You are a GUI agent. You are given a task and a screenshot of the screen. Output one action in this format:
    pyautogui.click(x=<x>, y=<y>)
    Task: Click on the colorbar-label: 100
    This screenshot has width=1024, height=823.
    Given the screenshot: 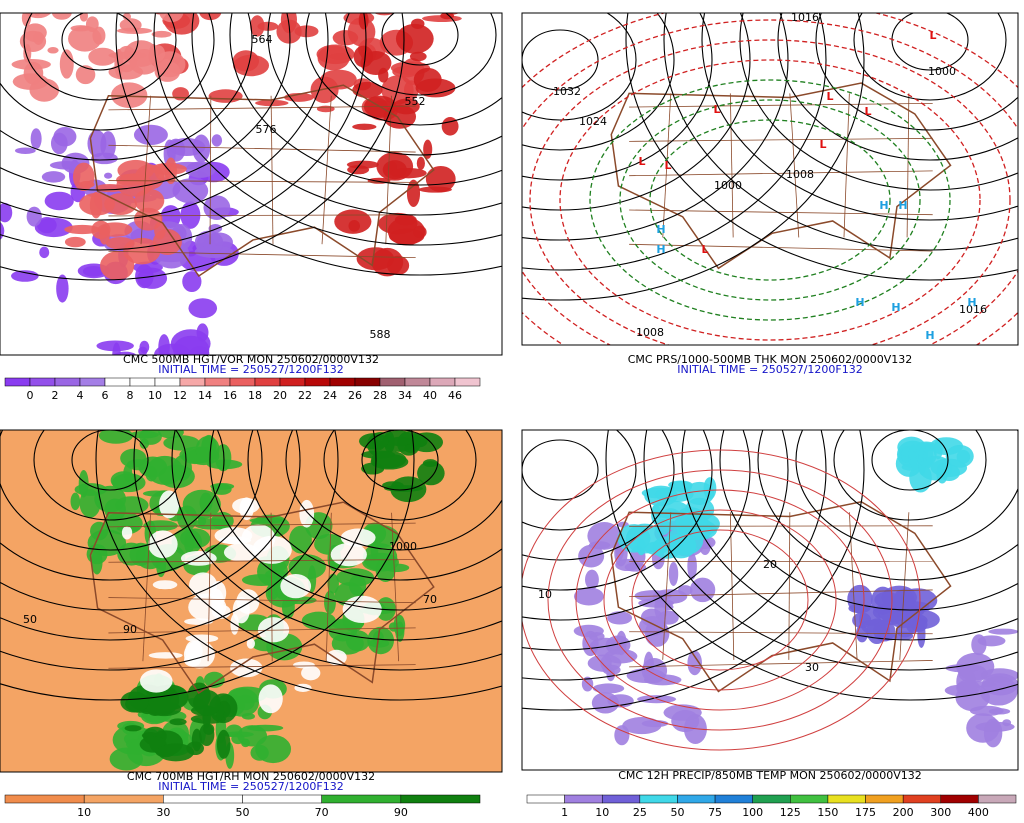 What is the action you would take?
    pyautogui.click(x=752, y=812)
    